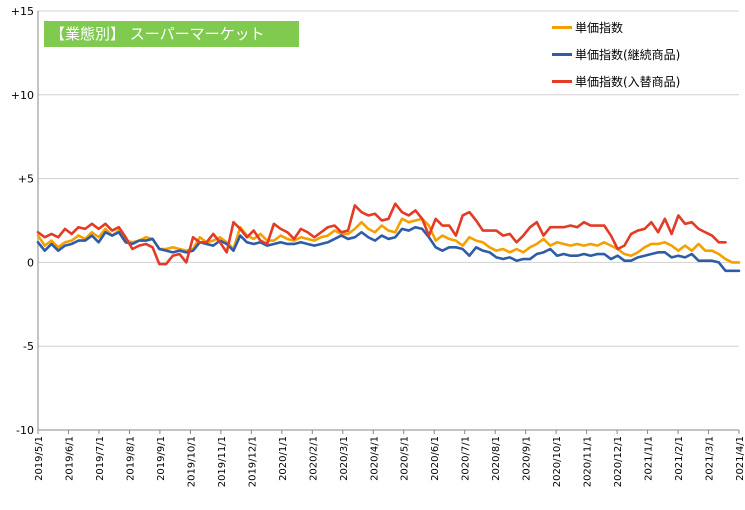 This screenshot has height=510, width=745. Describe the element at coordinates (649, 458) in the screenshot. I see `x-tick-label: 2021/1/1` at that location.